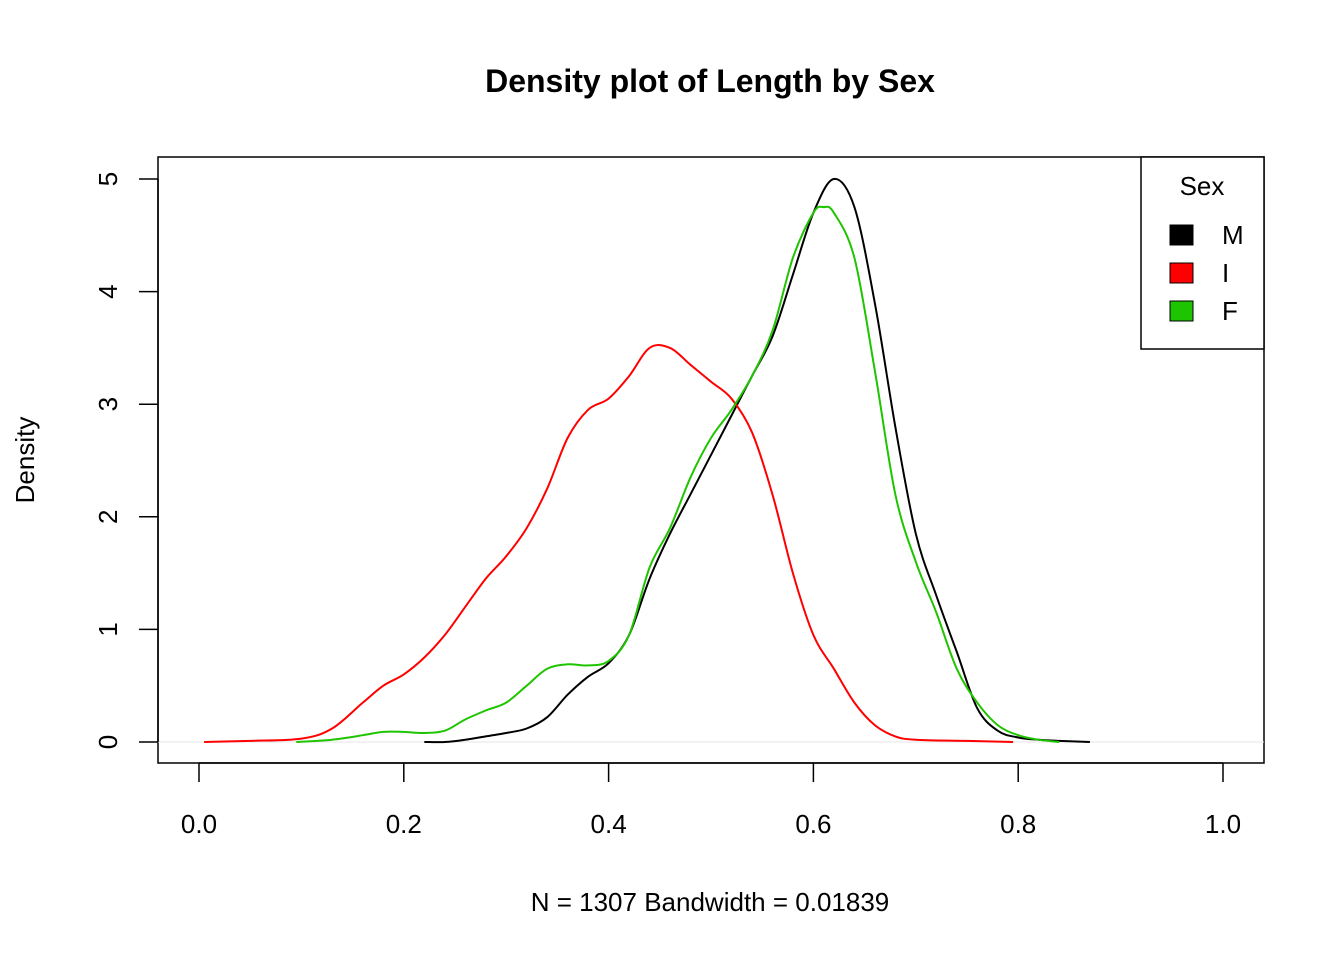 This screenshot has width=1344, height=965. Describe the element at coordinates (1206, 273) in the screenshot. I see `legend-entries: MIF` at that location.